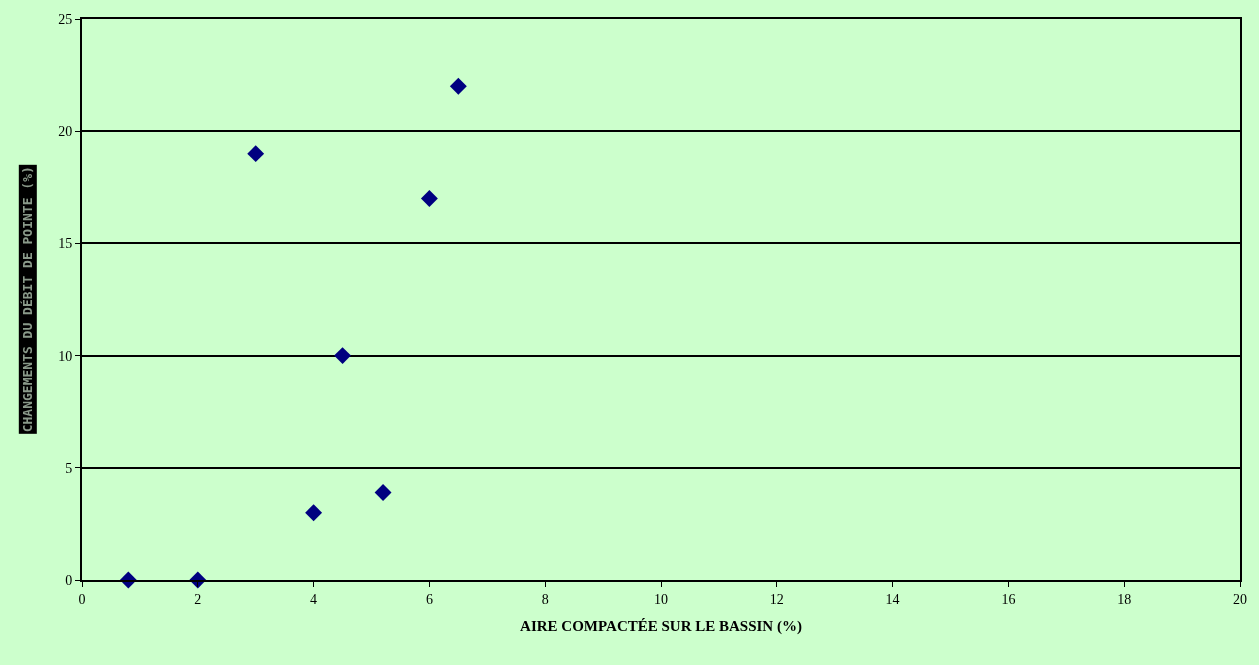 This screenshot has height=665, width=1259. Describe the element at coordinates (1124, 599) in the screenshot. I see `x-tick-label: 18` at that location.